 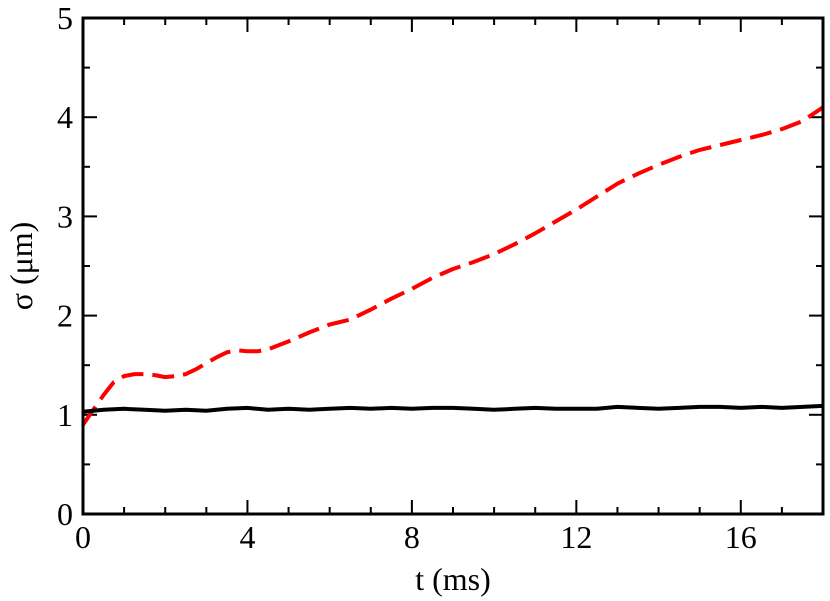 What do you see at coordinates (65, 18) in the screenshot?
I see `y-tick-label: 5` at bounding box center [65, 18].